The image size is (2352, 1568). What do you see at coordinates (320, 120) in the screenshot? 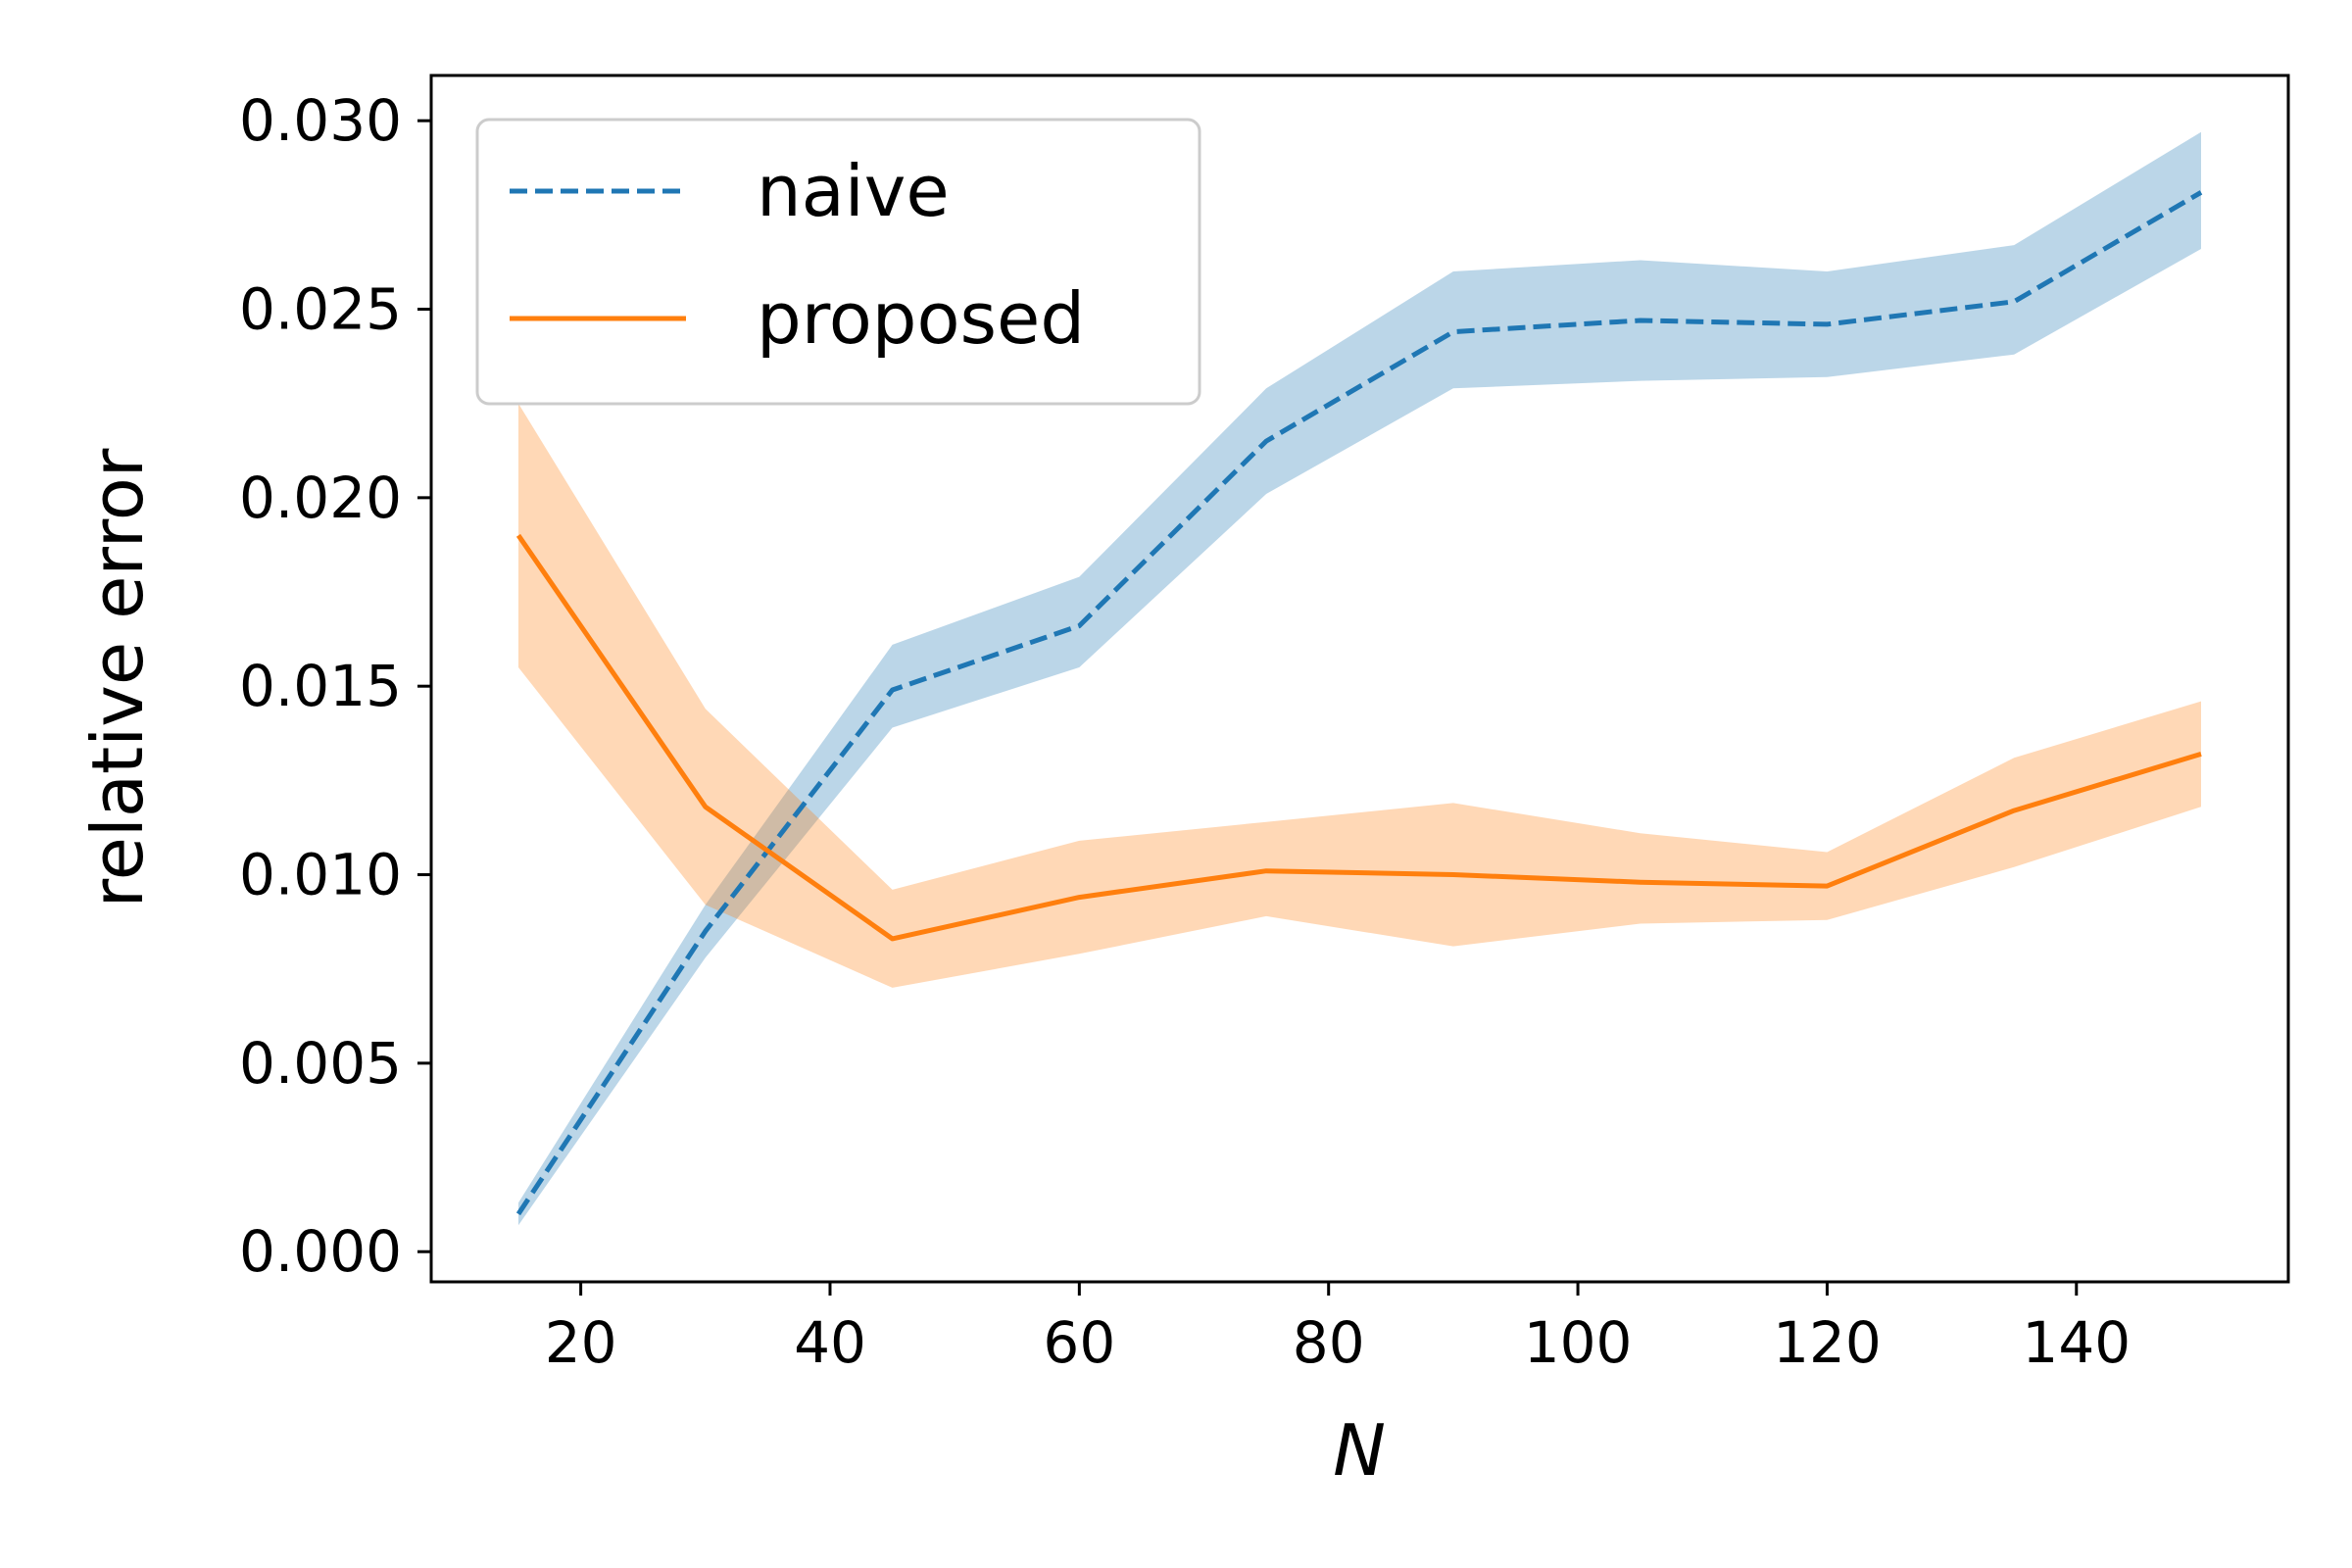
I see `y-tick-label: 0.030` at bounding box center [320, 120].